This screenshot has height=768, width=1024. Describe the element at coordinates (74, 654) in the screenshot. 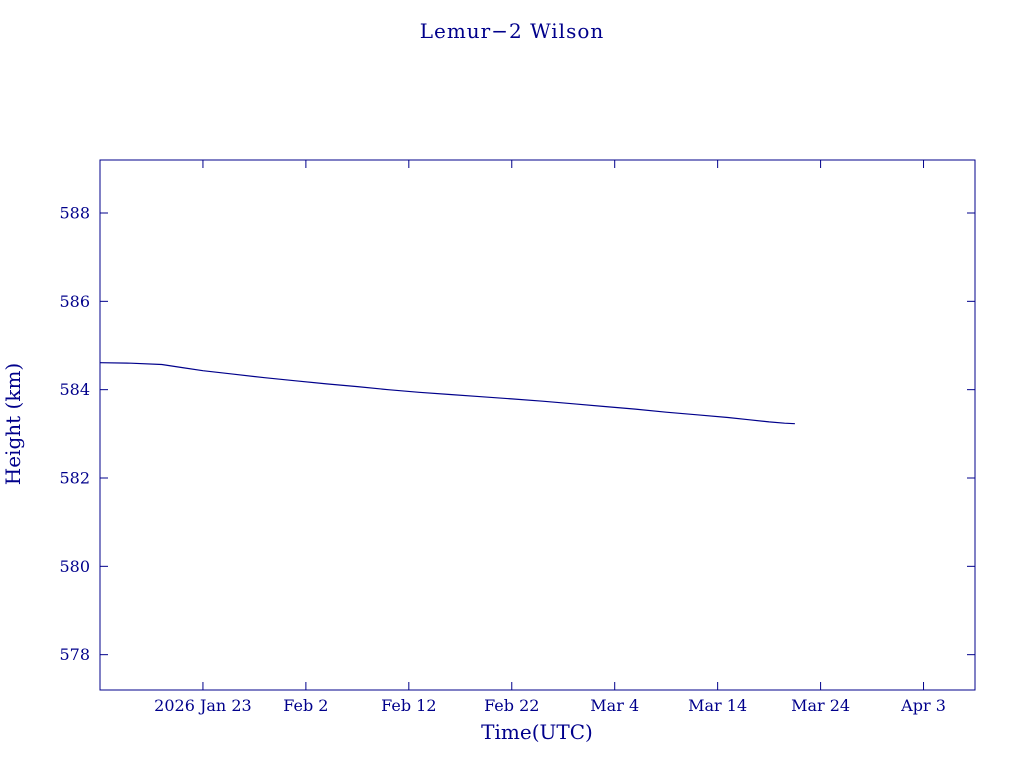

I see `y-tick-label: 578` at that location.